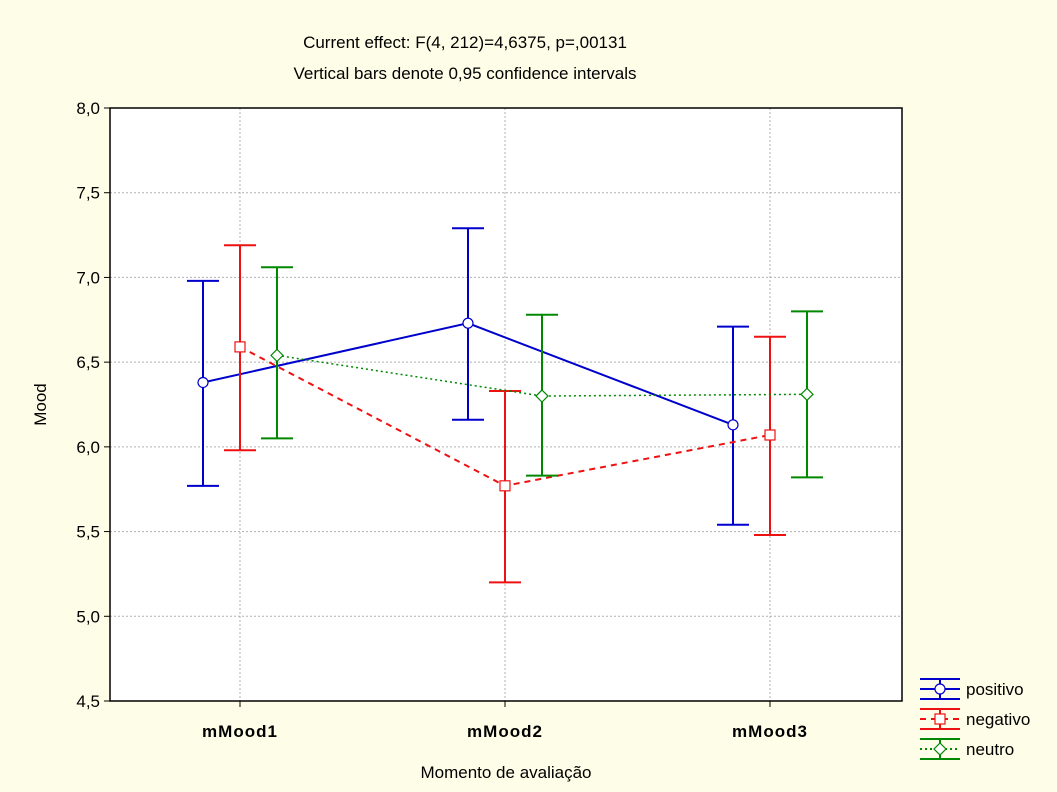 The height and width of the screenshot is (792, 1057). Describe the element at coordinates (88, 193) in the screenshot. I see `y-tick-label: 7,5` at that location.